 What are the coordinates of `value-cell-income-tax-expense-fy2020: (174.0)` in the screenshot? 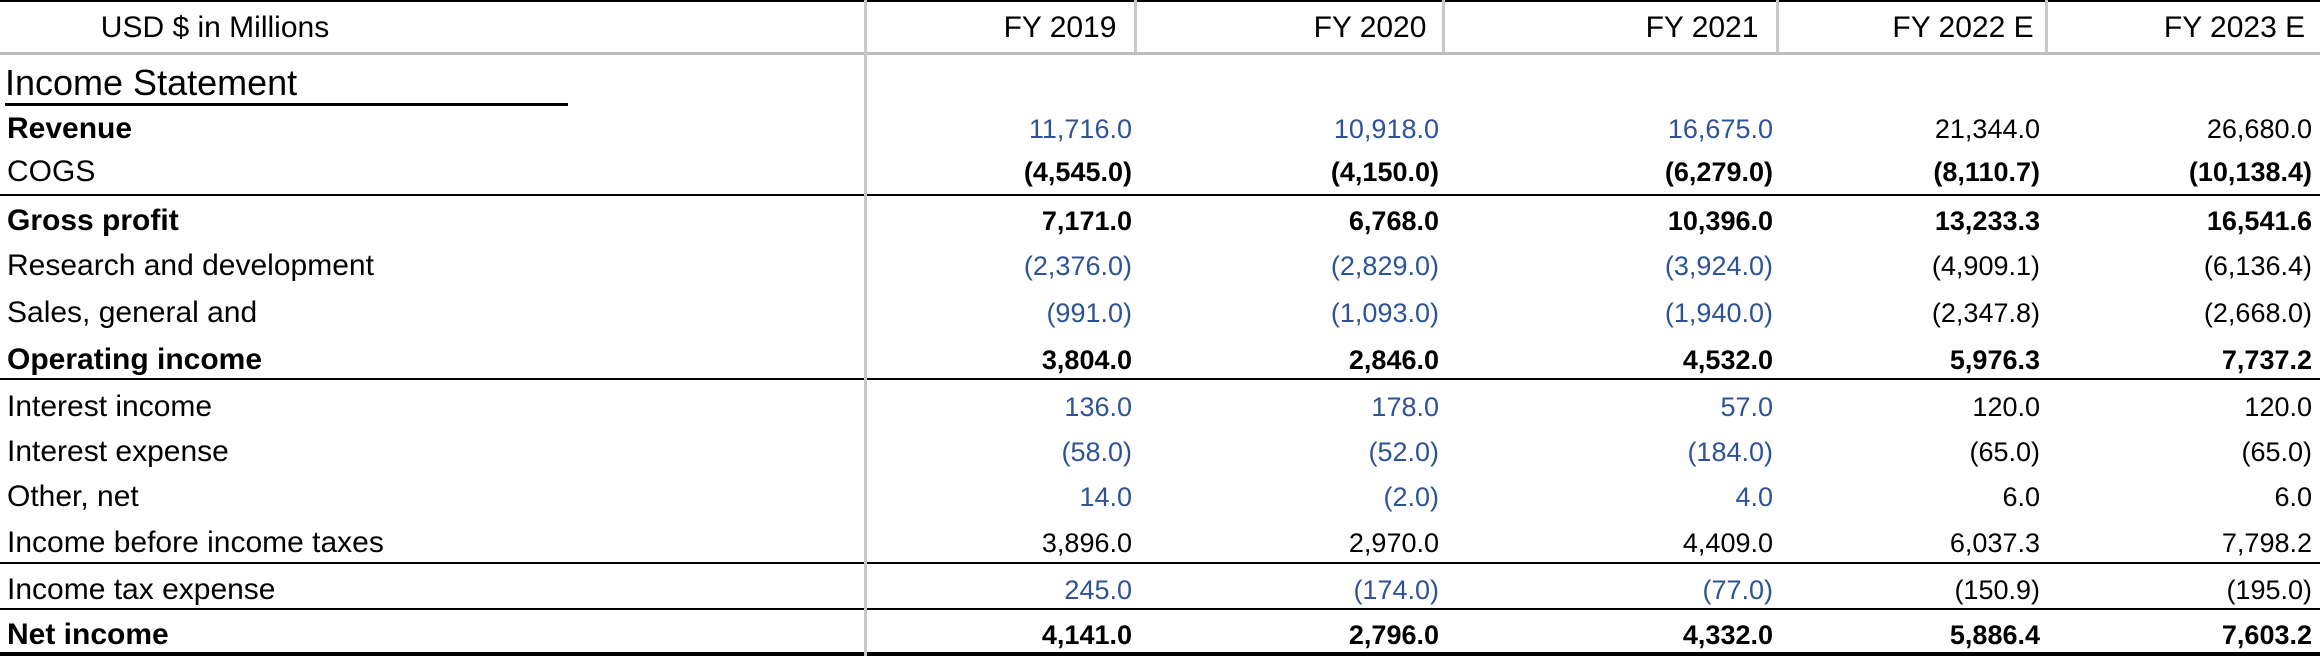 It's located at (1396, 590).